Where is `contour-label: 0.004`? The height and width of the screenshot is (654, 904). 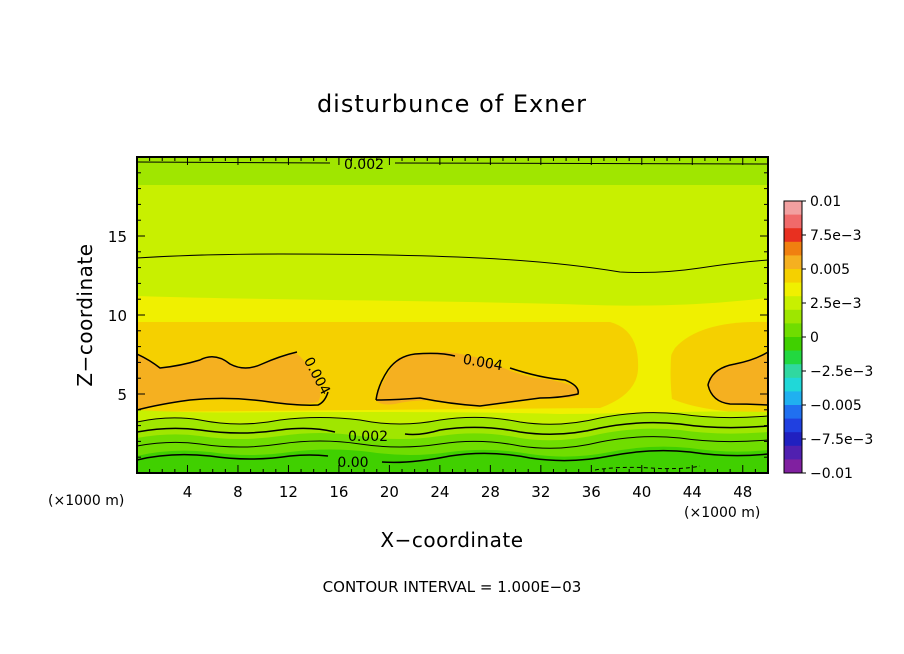 contour-label: 0.004 is located at coordinates (483, 363).